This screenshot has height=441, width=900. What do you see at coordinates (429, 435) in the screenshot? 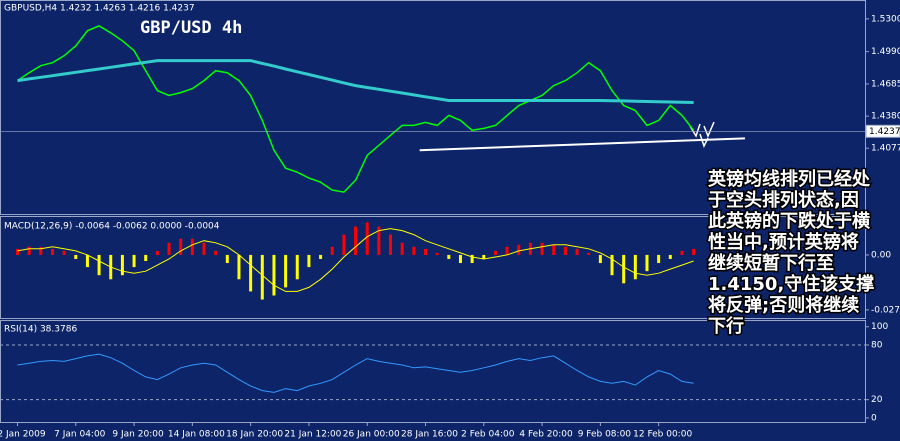
I see `x-tick-label: 28 Jan 16:00` at bounding box center [429, 435].